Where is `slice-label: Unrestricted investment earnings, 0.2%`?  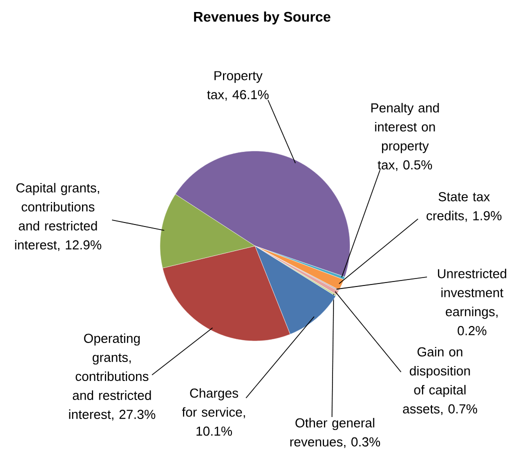
slice-label: Unrestricted investment earnings, 0.2% is located at coordinates (472, 302).